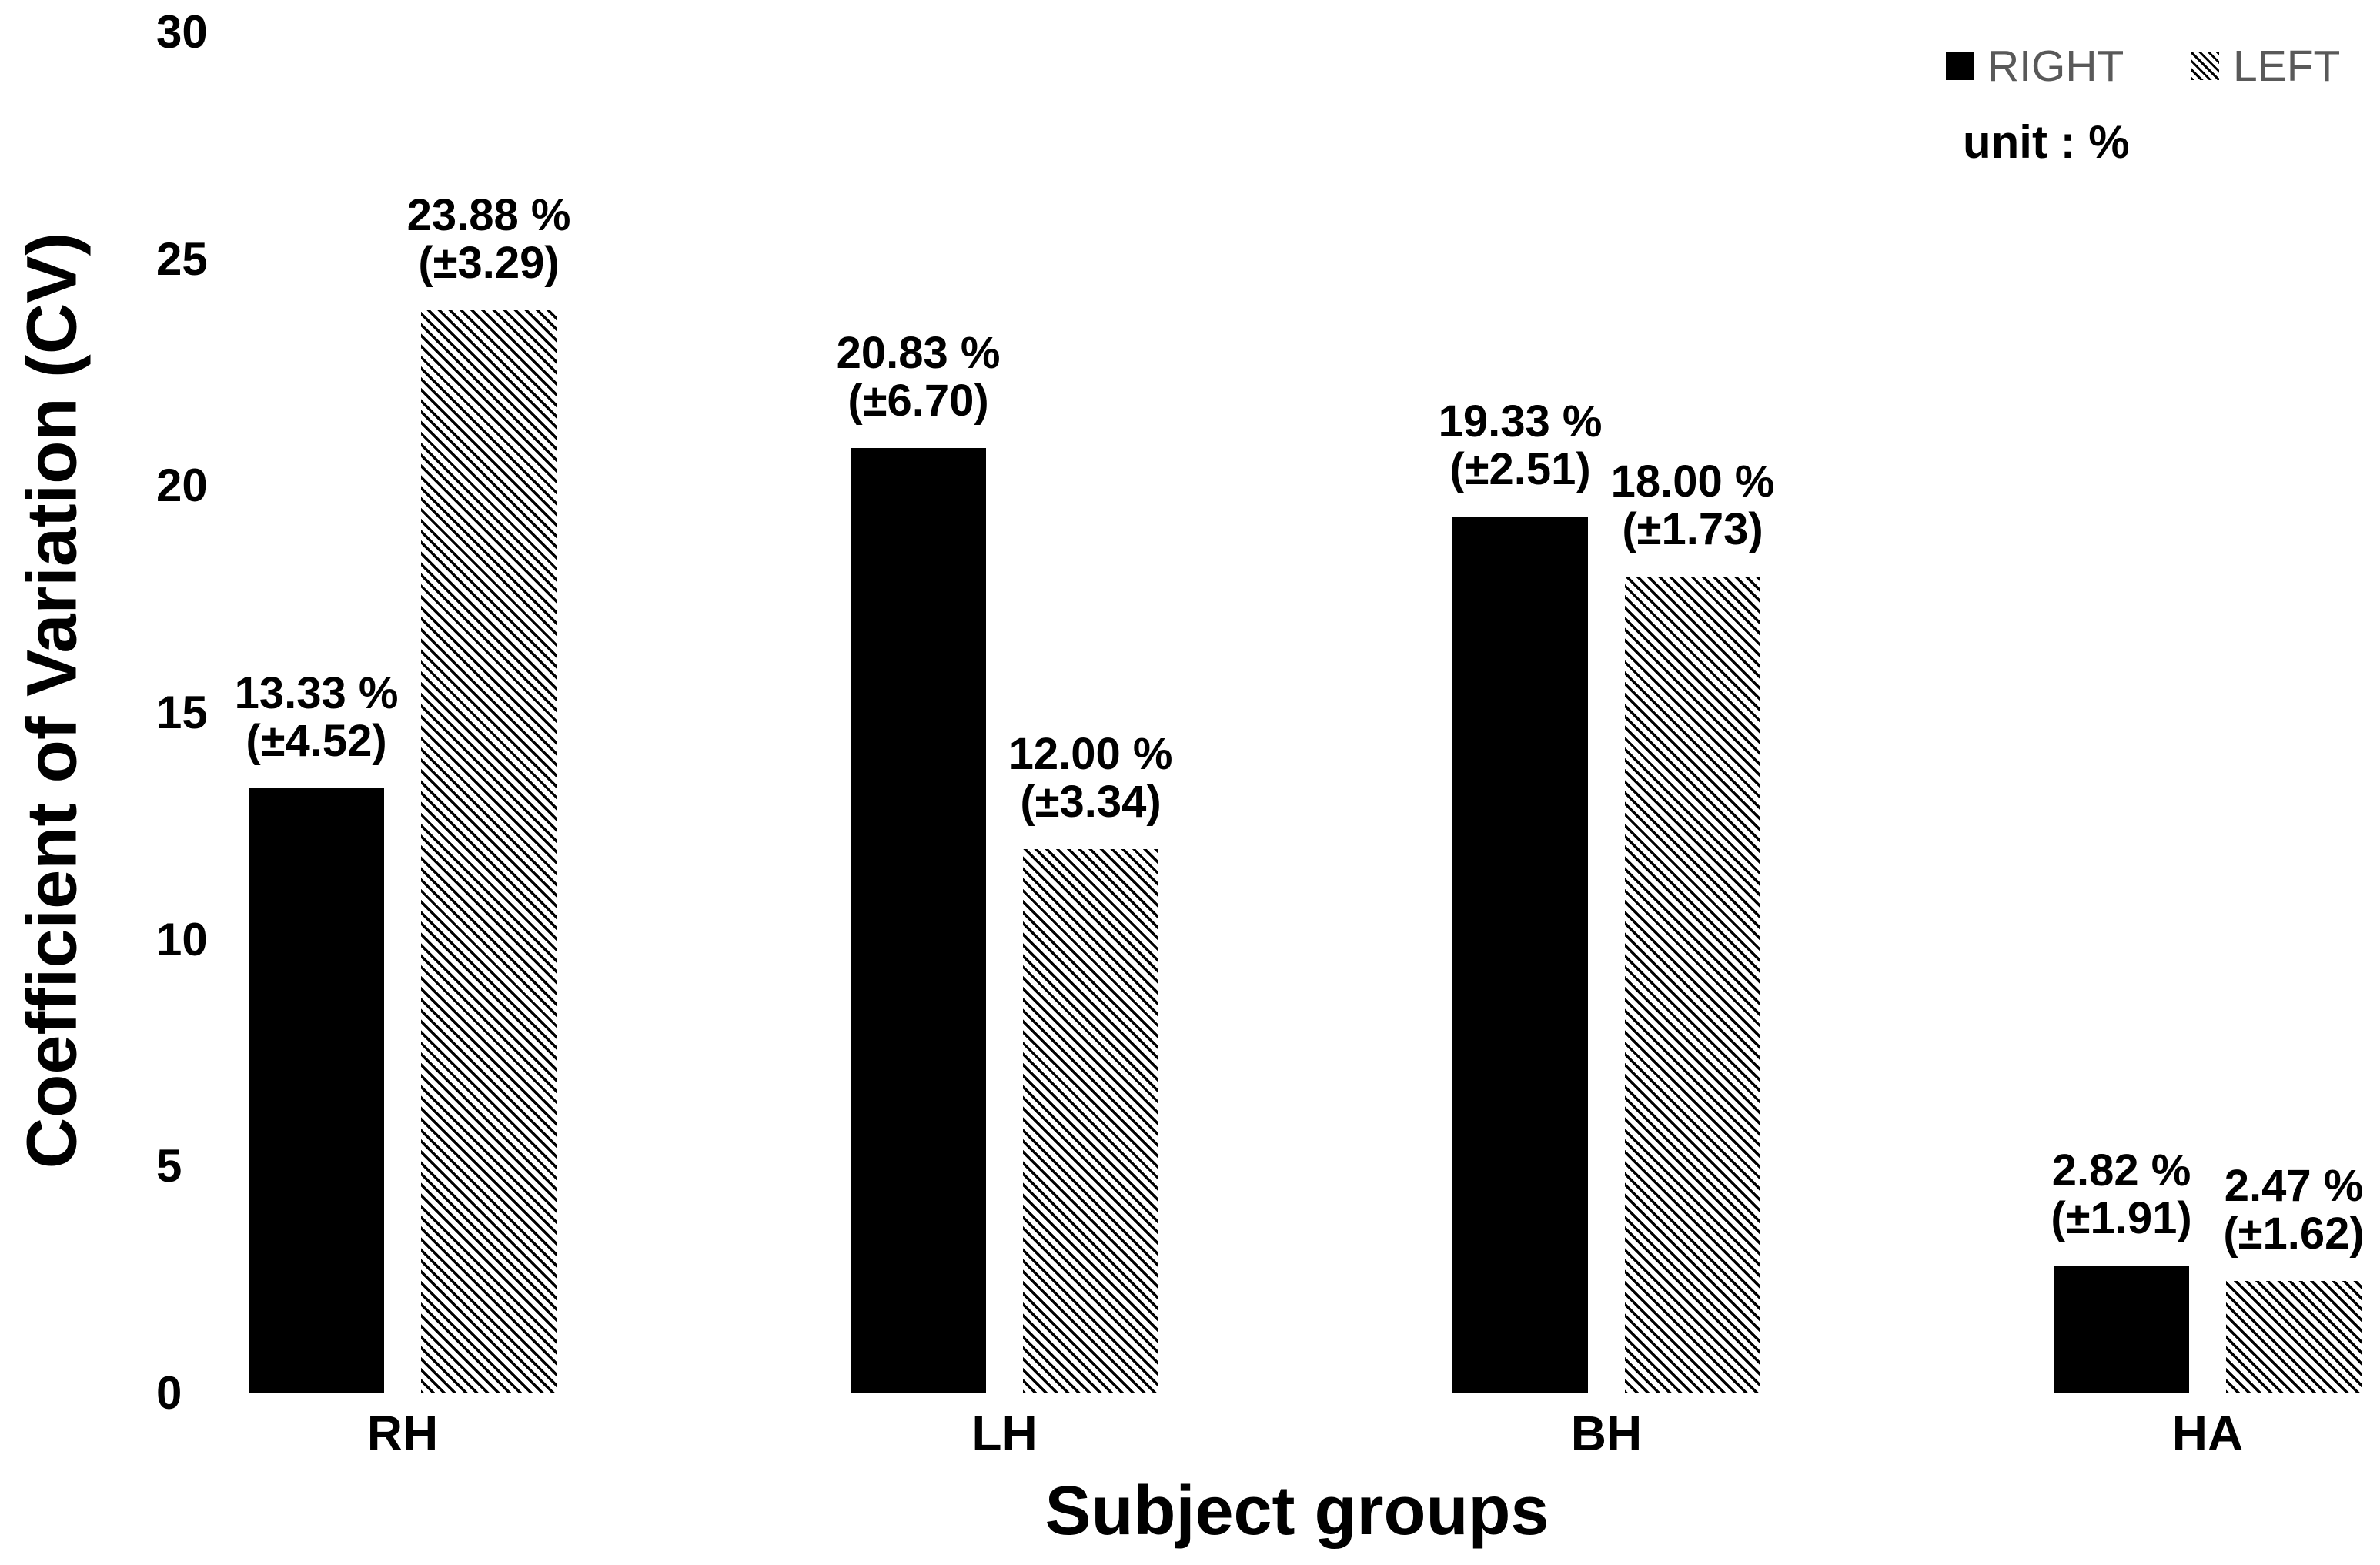 The height and width of the screenshot is (1565, 2380). Describe the element at coordinates (52, 700) in the screenshot. I see `y-axis-title: Coefficient of Variation (CV)` at that location.